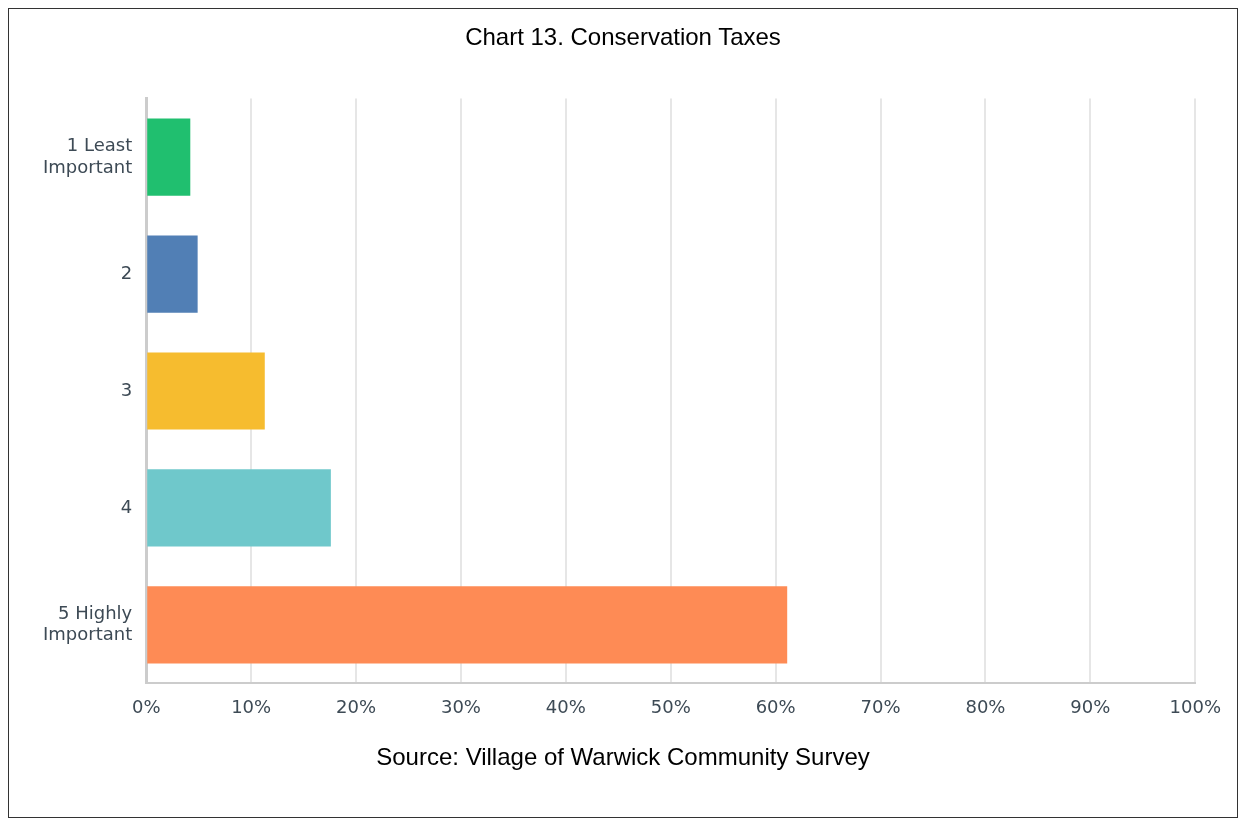 The width and height of the screenshot is (1250, 830). I want to click on x-tick-label: 40%, so click(565, 706).